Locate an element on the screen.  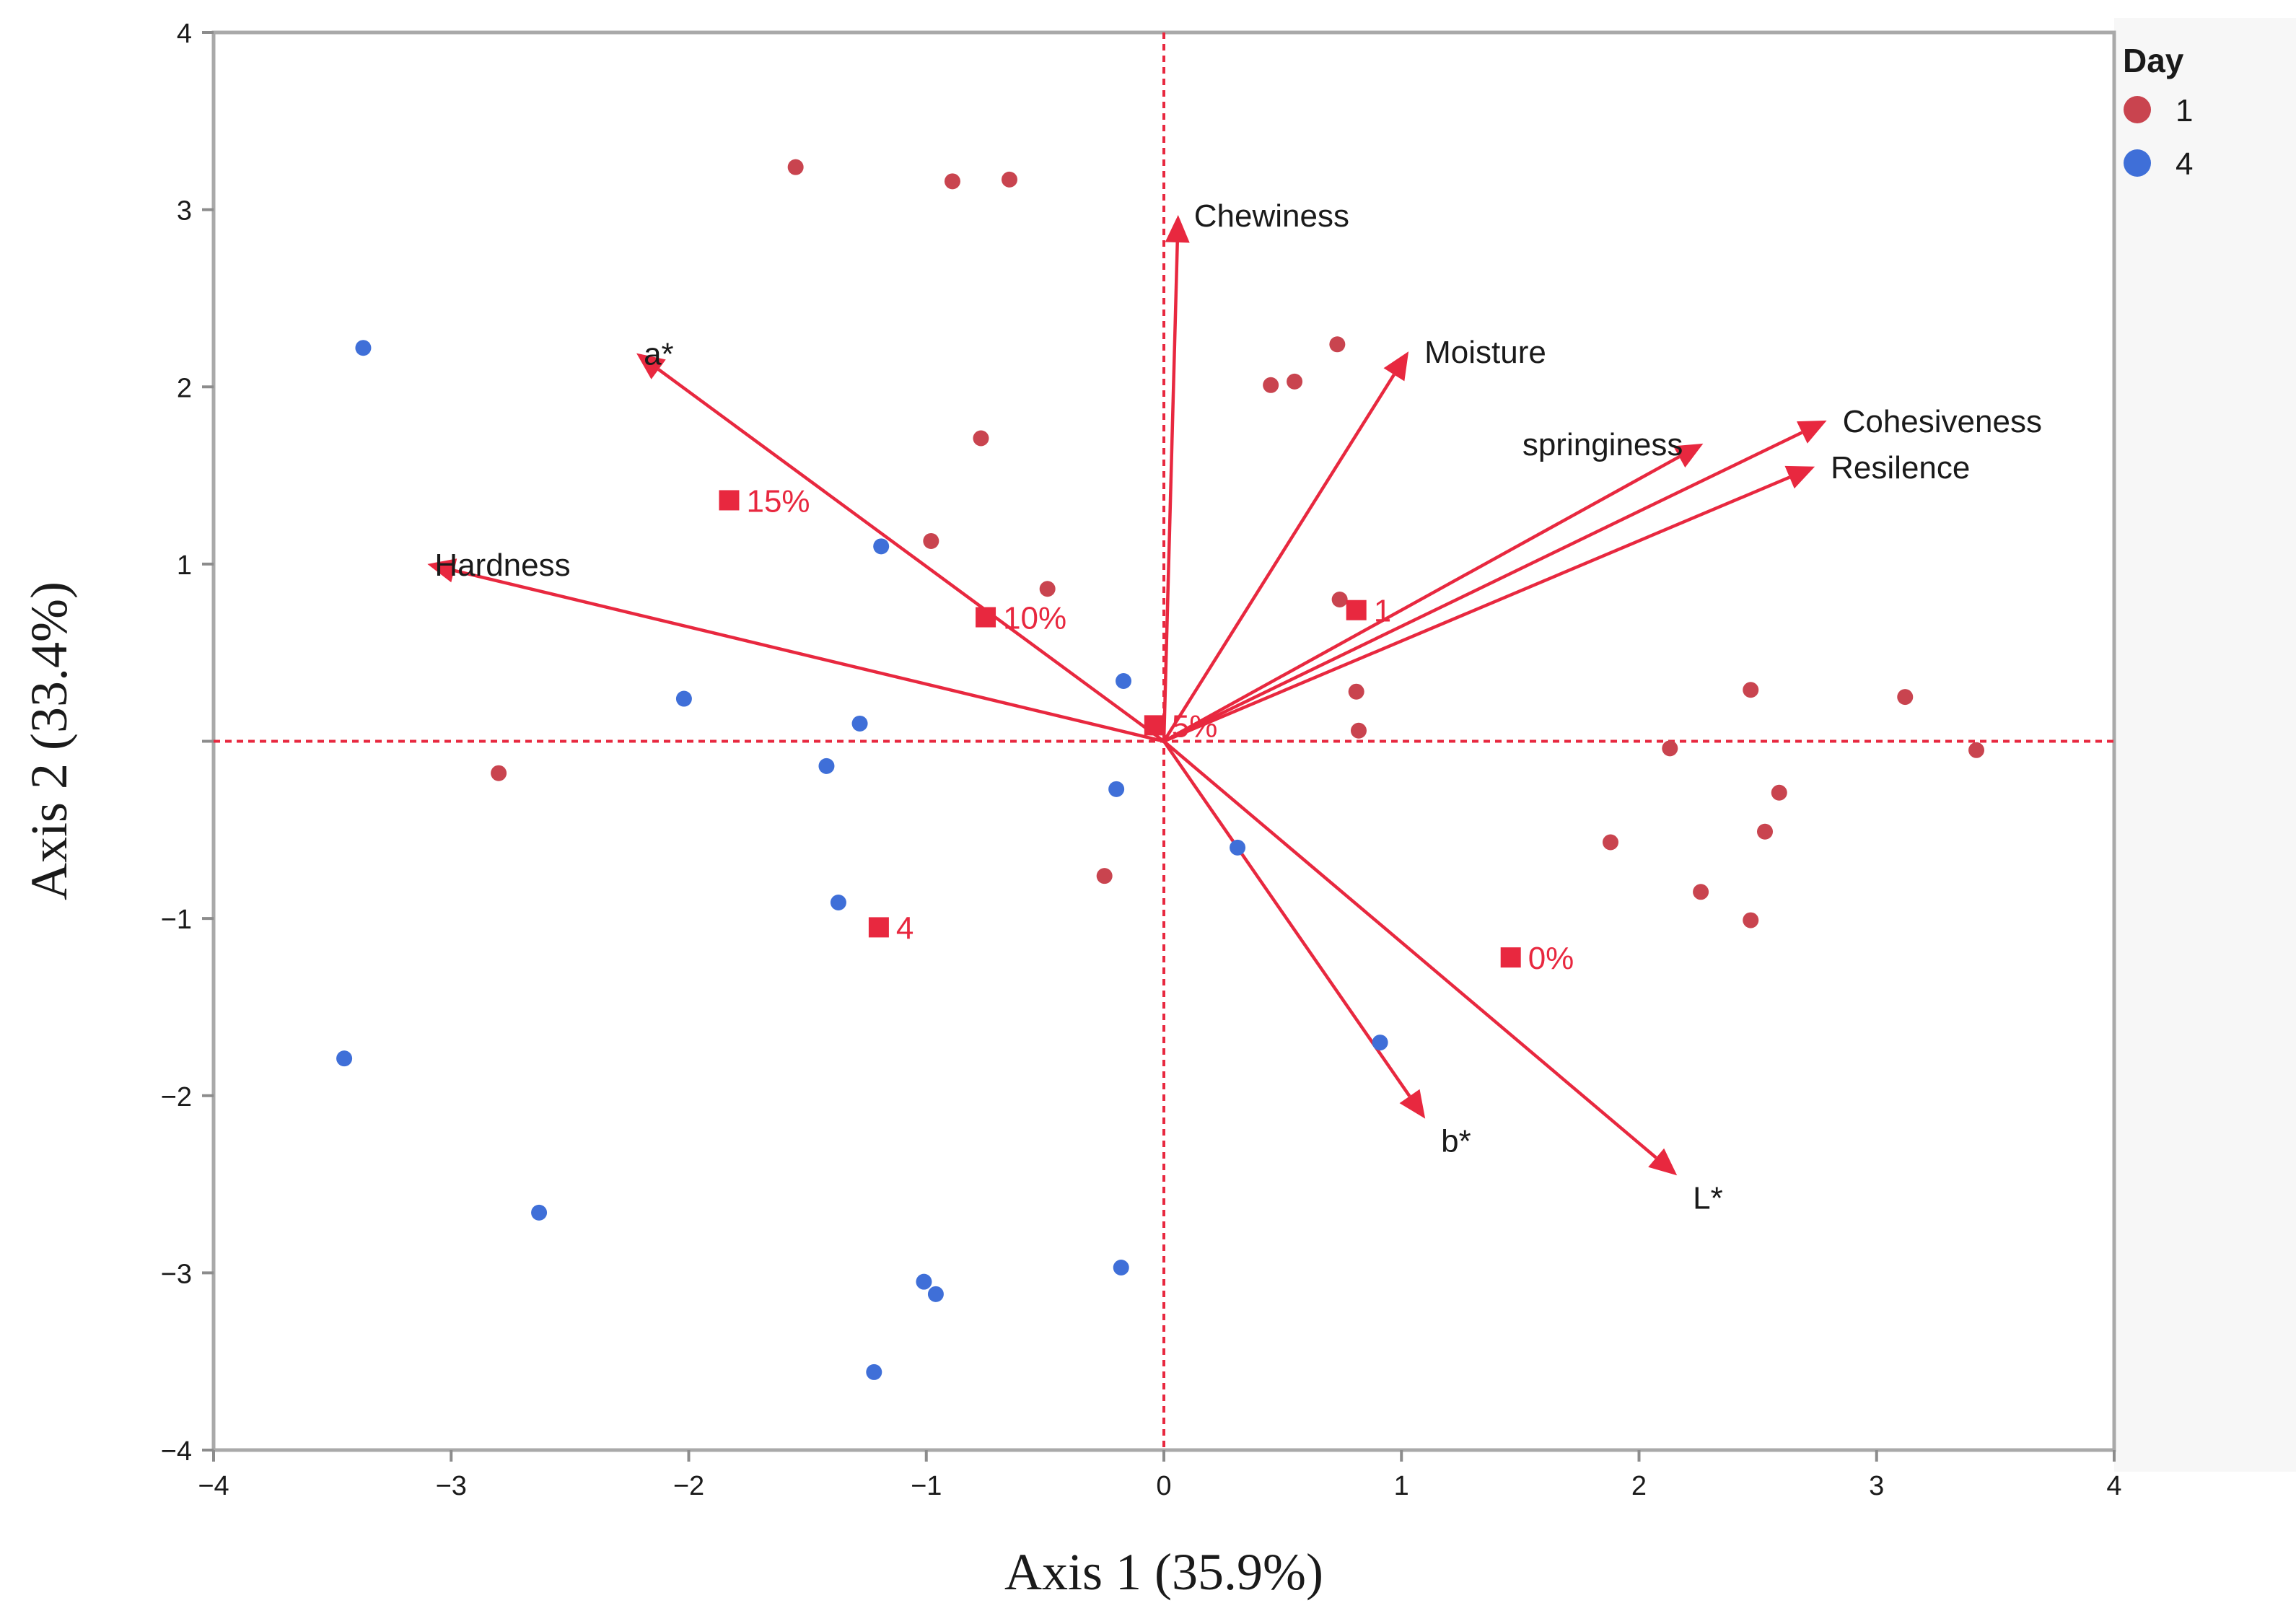
x-tick-label: 1 is located at coordinates (1401, 1486).